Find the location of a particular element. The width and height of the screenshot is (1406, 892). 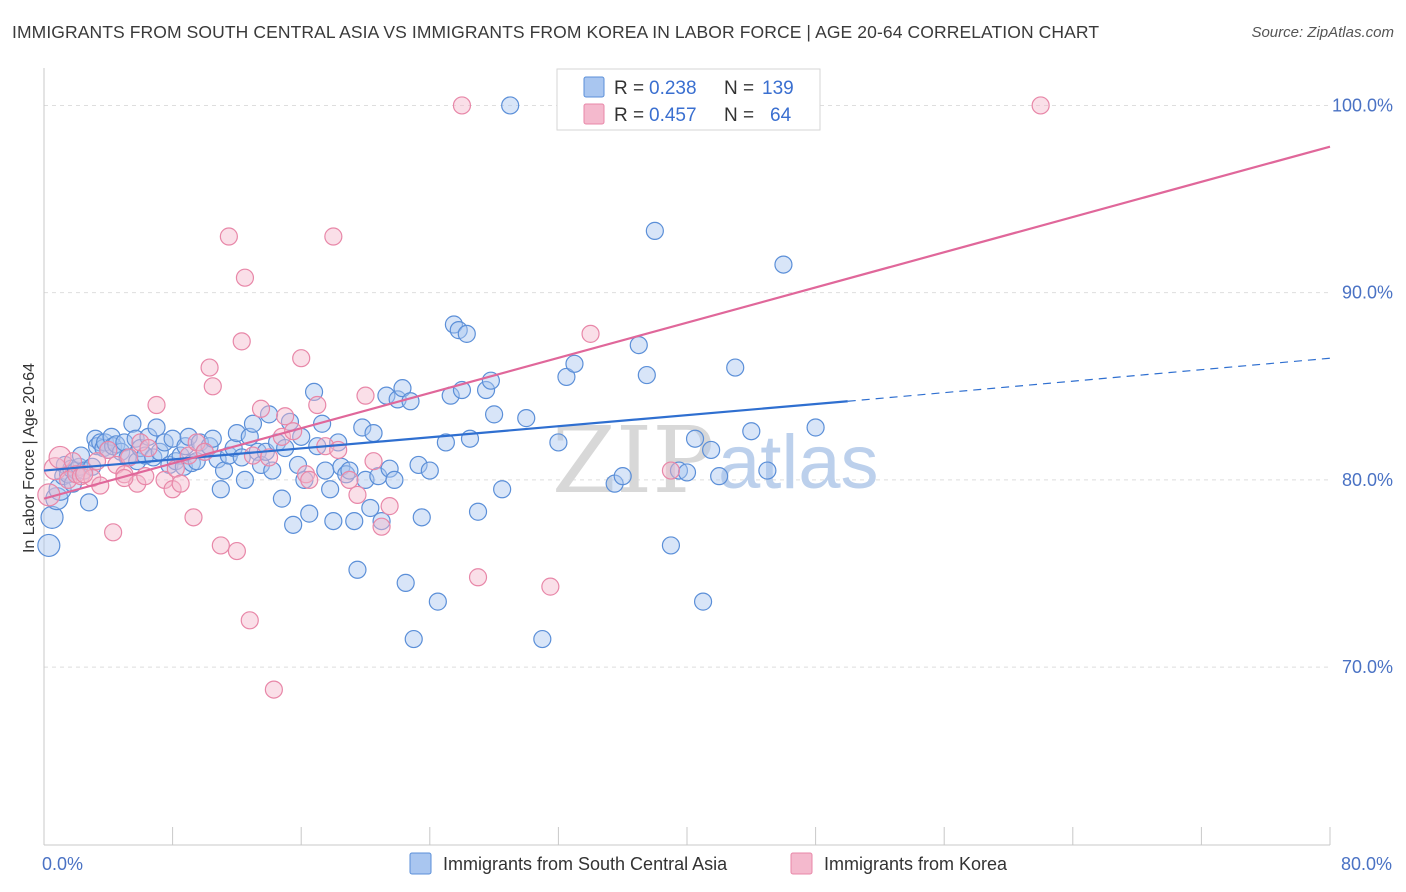

legend-r-label-blue: R = is located at coordinates (629, 88).